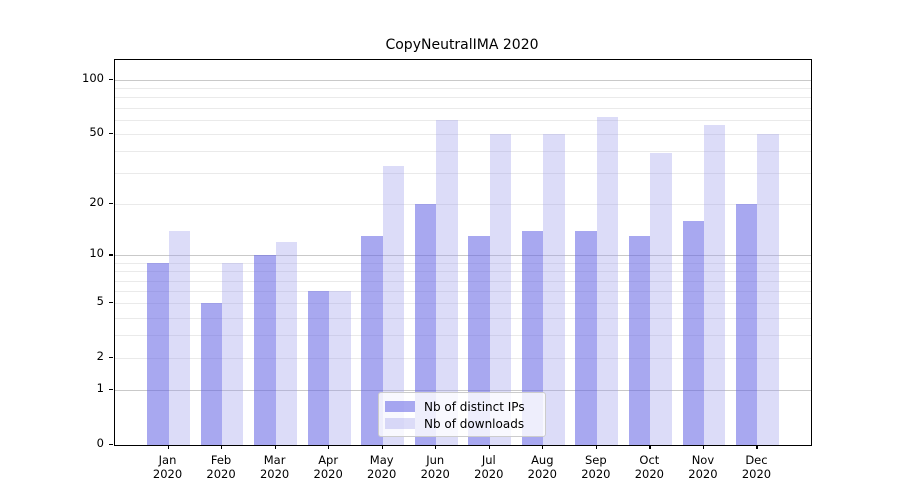 This screenshot has height=500, width=900. I want to click on y-tick-label: 10, so click(96, 253).